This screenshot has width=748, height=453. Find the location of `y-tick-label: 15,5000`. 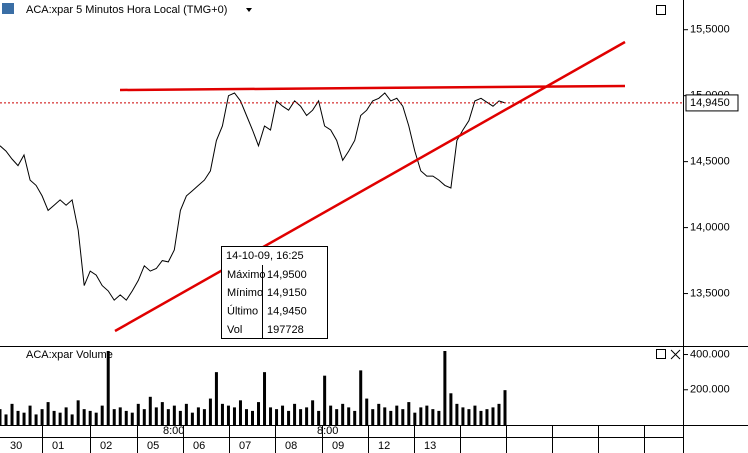

y-tick-label: 15,5000 is located at coordinates (710, 30).